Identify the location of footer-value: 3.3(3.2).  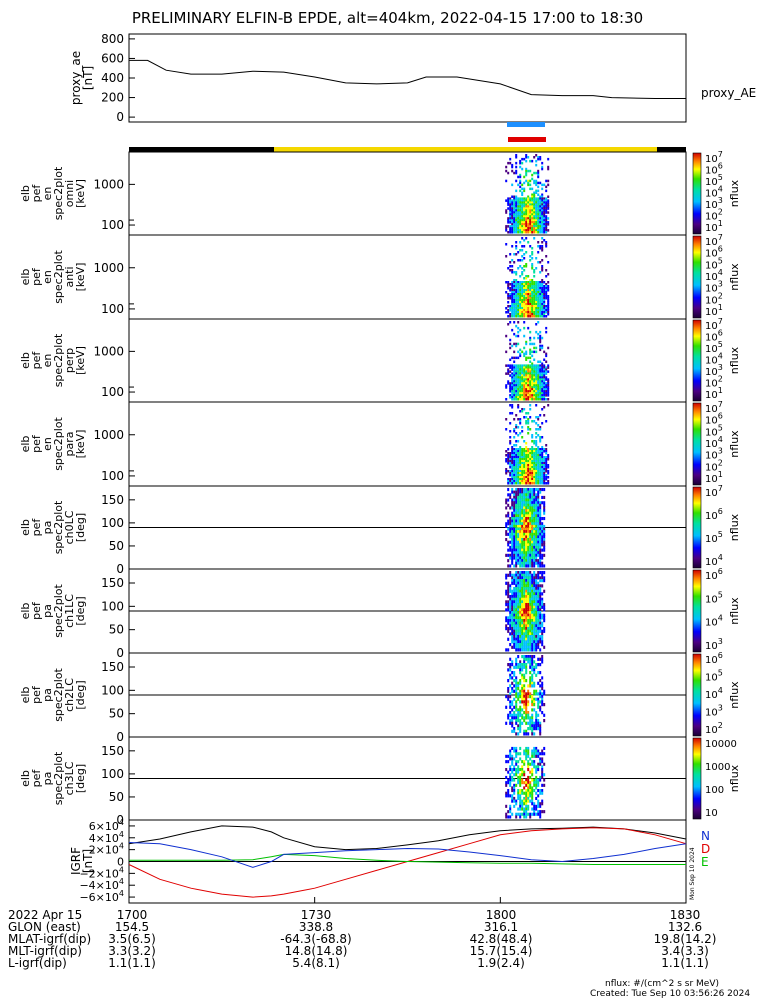
(132, 951).